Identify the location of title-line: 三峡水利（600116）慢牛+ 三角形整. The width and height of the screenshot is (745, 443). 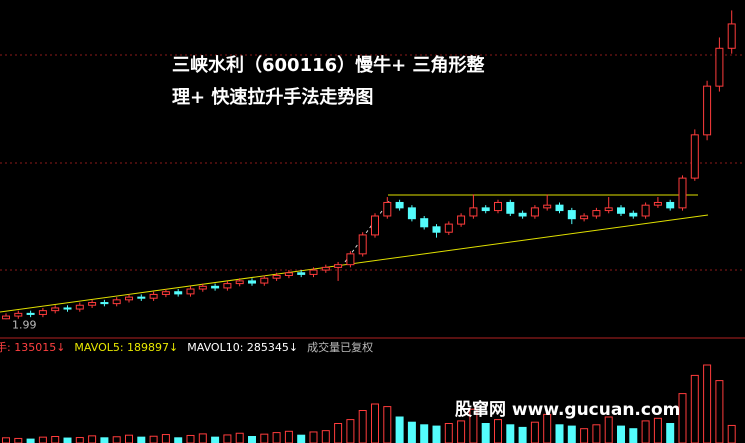
(328, 65).